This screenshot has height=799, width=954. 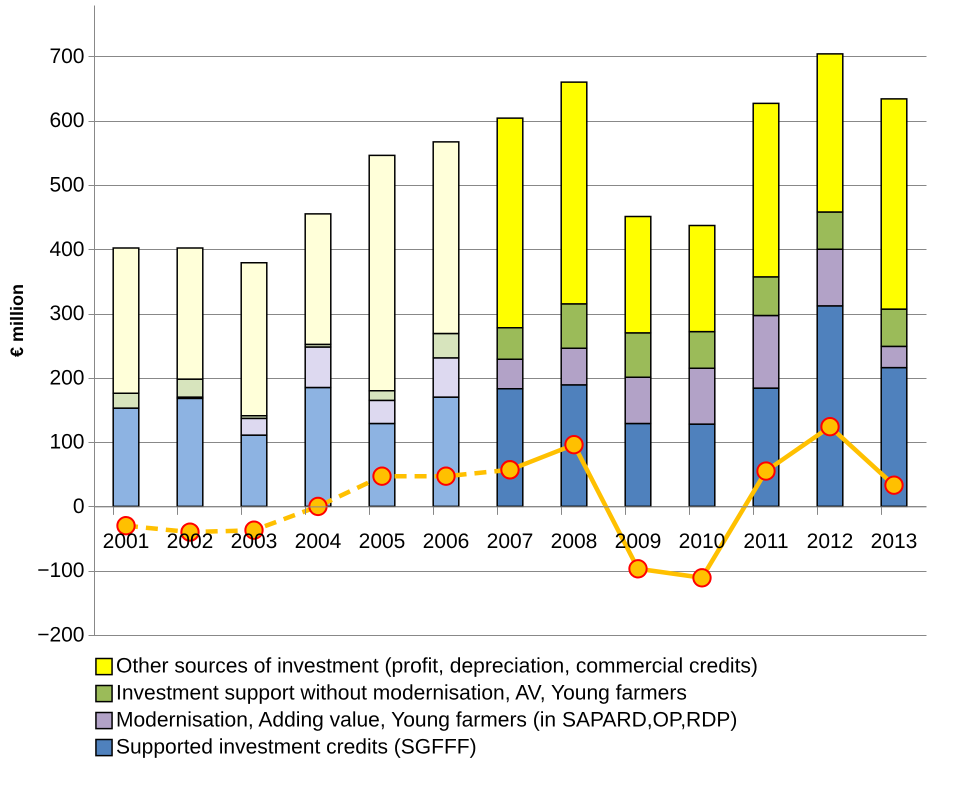 I want to click on x-tick-label: 2005, so click(x=382, y=541).